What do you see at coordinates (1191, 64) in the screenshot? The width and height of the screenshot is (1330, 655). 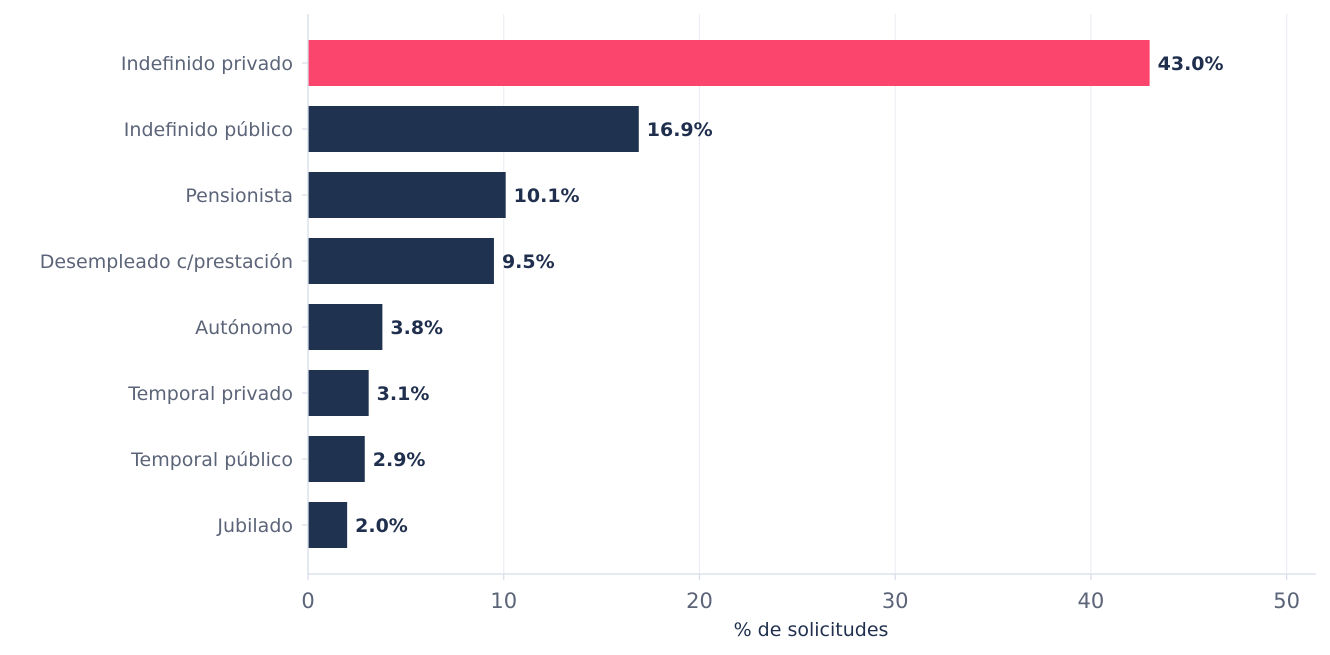 I see `value-label: 43.0%` at bounding box center [1191, 64].